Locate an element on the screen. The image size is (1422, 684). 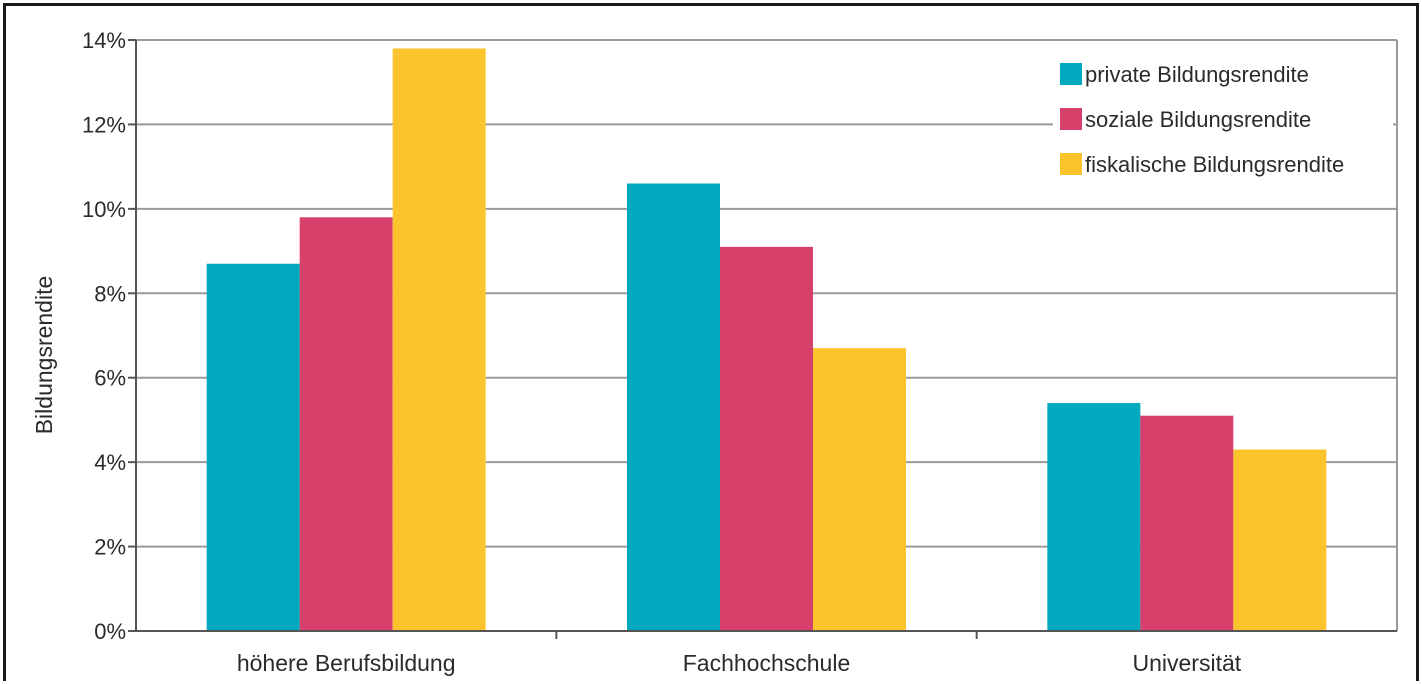
y-tick-label: 0% is located at coordinates (110, 631).